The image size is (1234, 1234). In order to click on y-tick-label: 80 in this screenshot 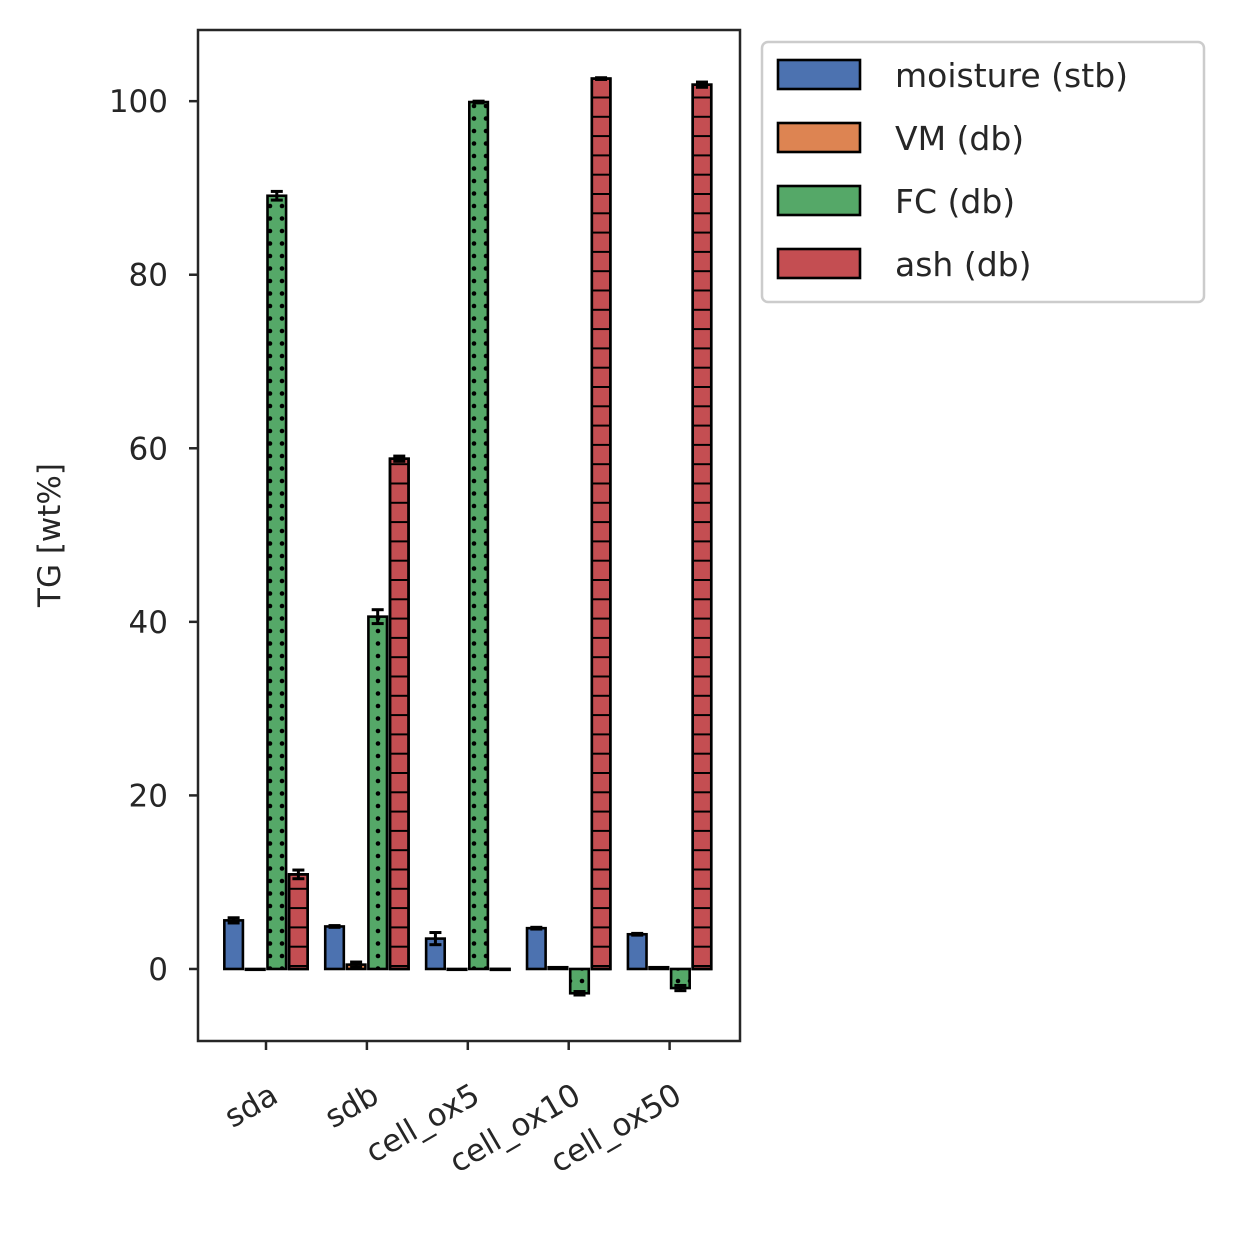, I will do `click(148, 276)`.